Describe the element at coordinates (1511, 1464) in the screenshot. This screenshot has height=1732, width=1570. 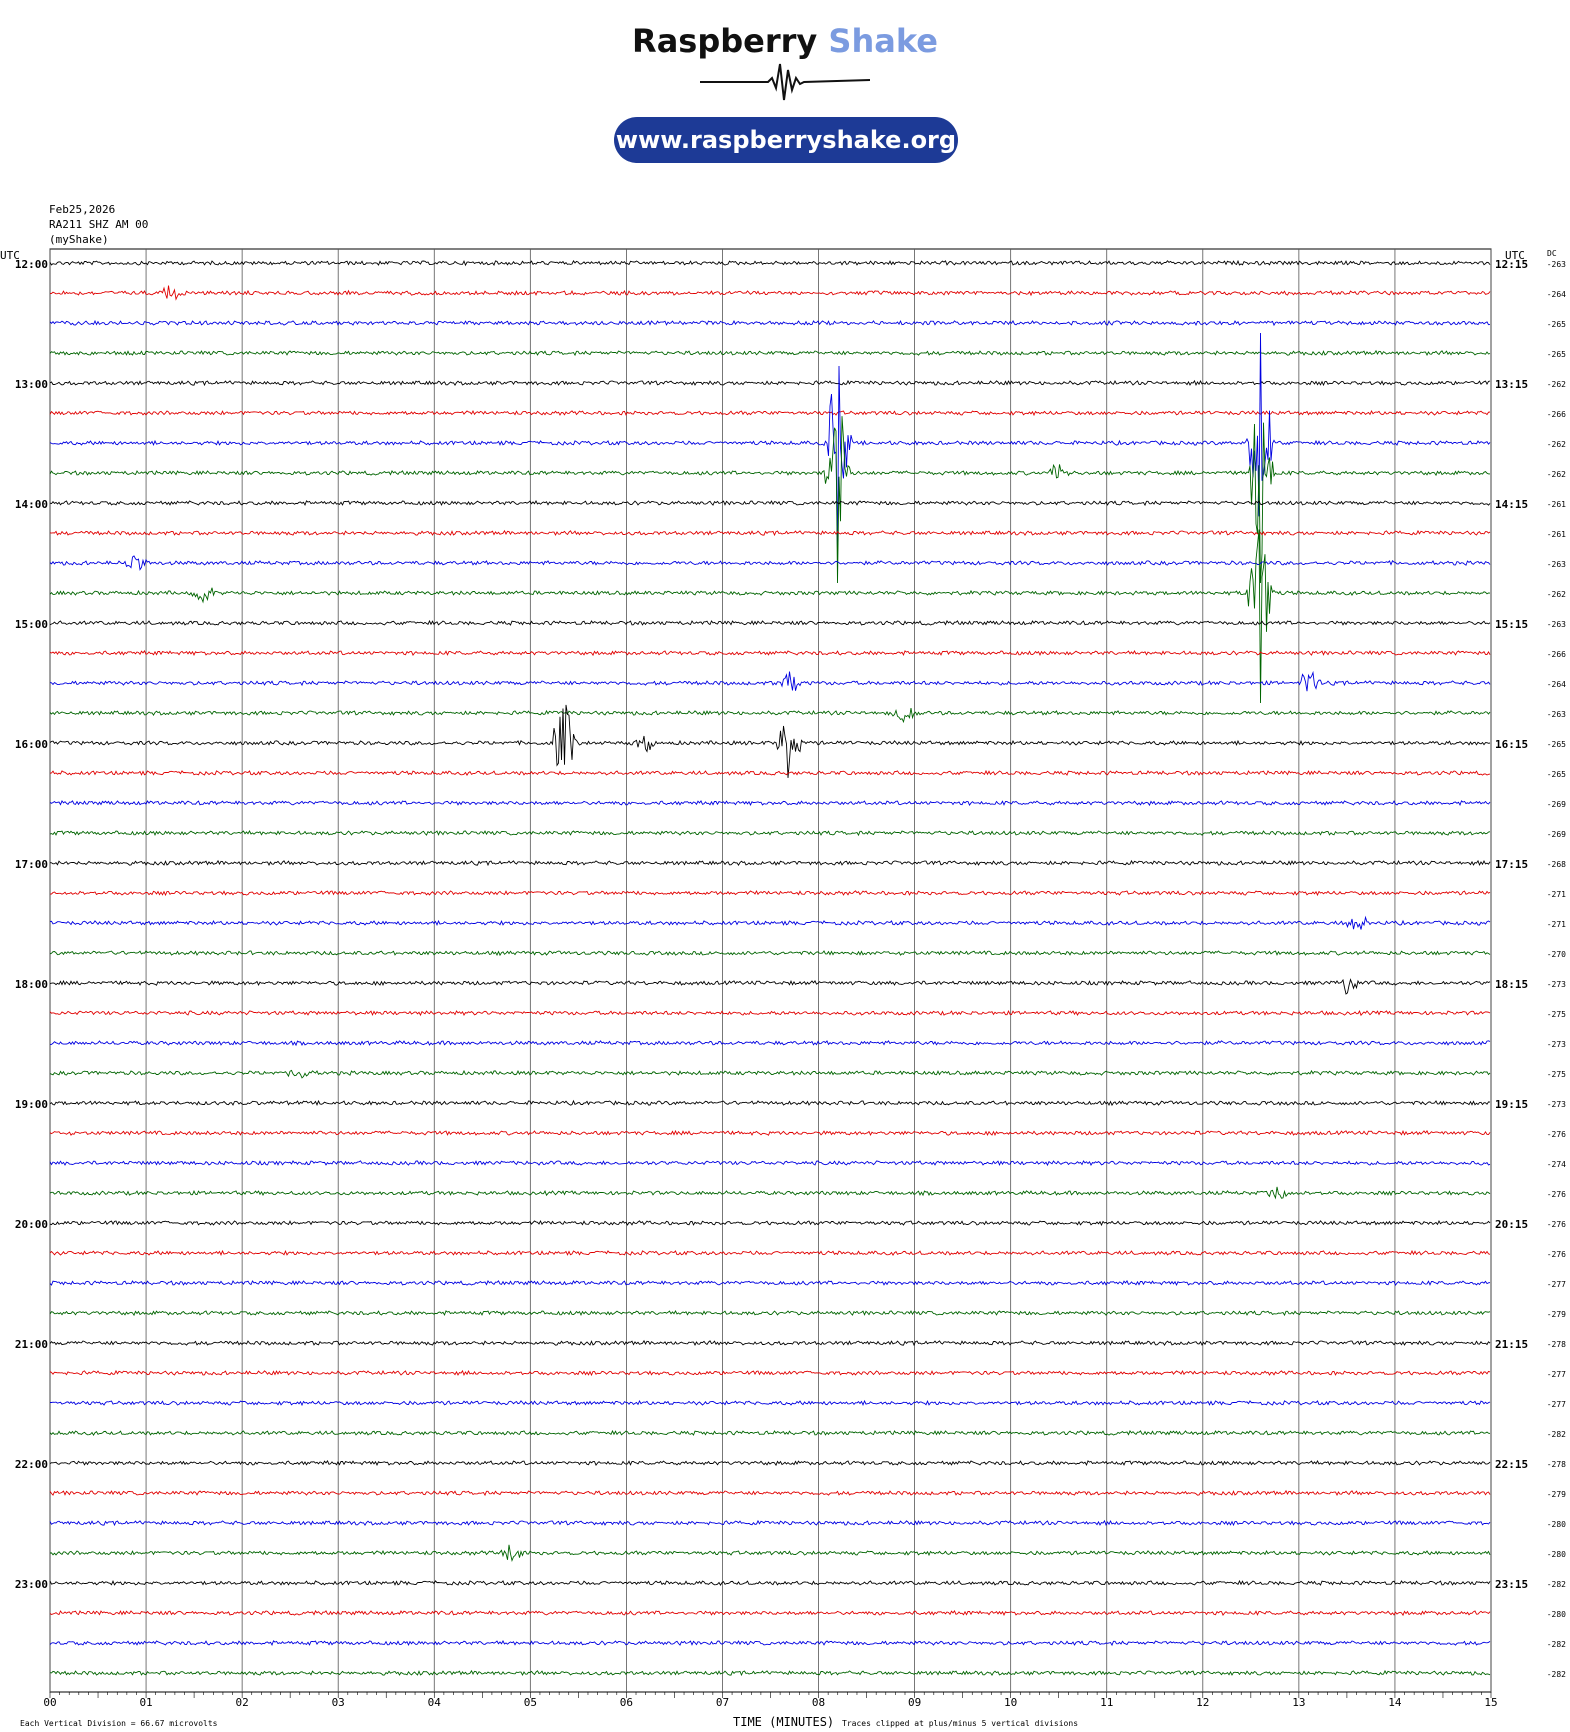
I see `right-hour-label: 22:15` at that location.